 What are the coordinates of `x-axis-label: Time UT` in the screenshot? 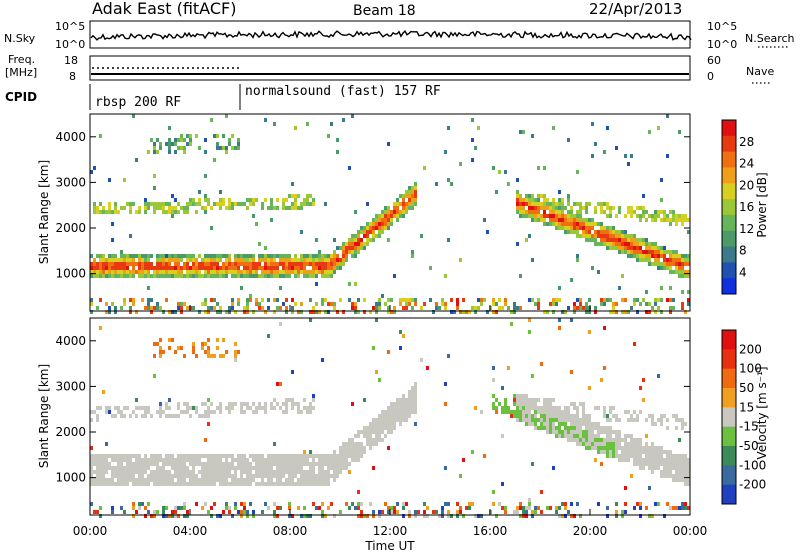 It's located at (389, 546).